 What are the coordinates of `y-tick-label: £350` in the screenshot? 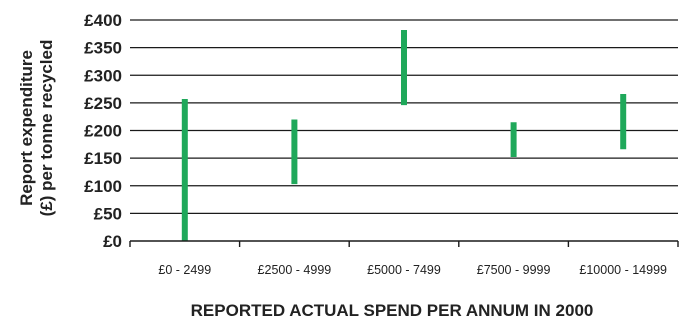 It's located at (103, 48).